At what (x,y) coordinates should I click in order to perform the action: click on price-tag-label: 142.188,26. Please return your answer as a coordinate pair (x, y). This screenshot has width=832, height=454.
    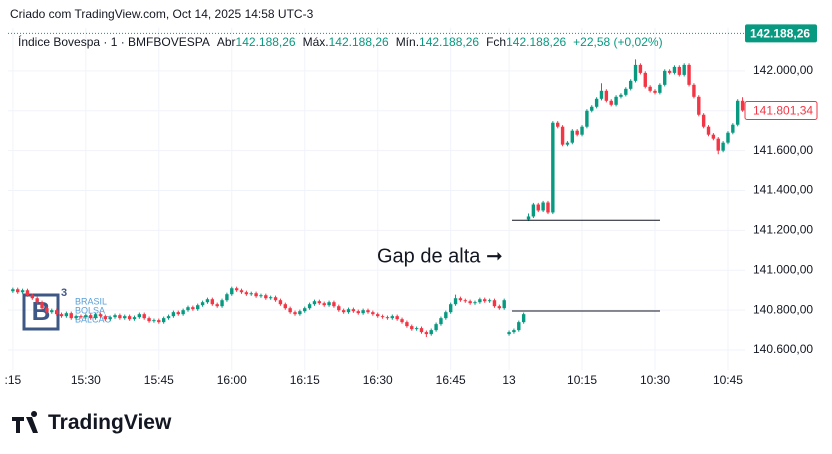
    Looking at the image, I should click on (780, 34).